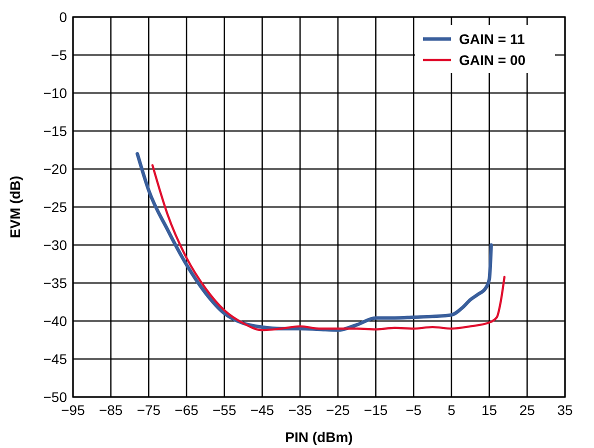 Image resolution: width=594 pixels, height=448 pixels. Describe the element at coordinates (55, 93) in the screenshot. I see `y-tick-label: −10` at that location.